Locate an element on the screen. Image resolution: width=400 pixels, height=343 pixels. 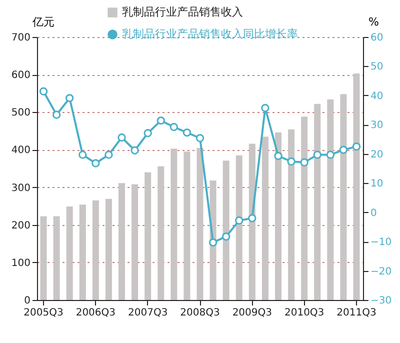
y-tick-label: 600 is located at coordinates (20, 76).